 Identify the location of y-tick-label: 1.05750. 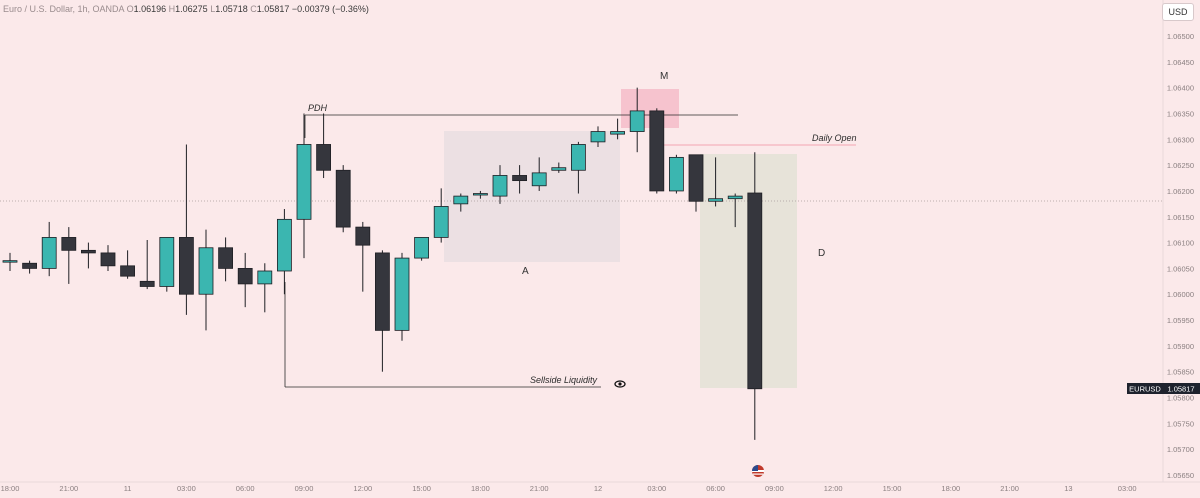
(1180, 423).